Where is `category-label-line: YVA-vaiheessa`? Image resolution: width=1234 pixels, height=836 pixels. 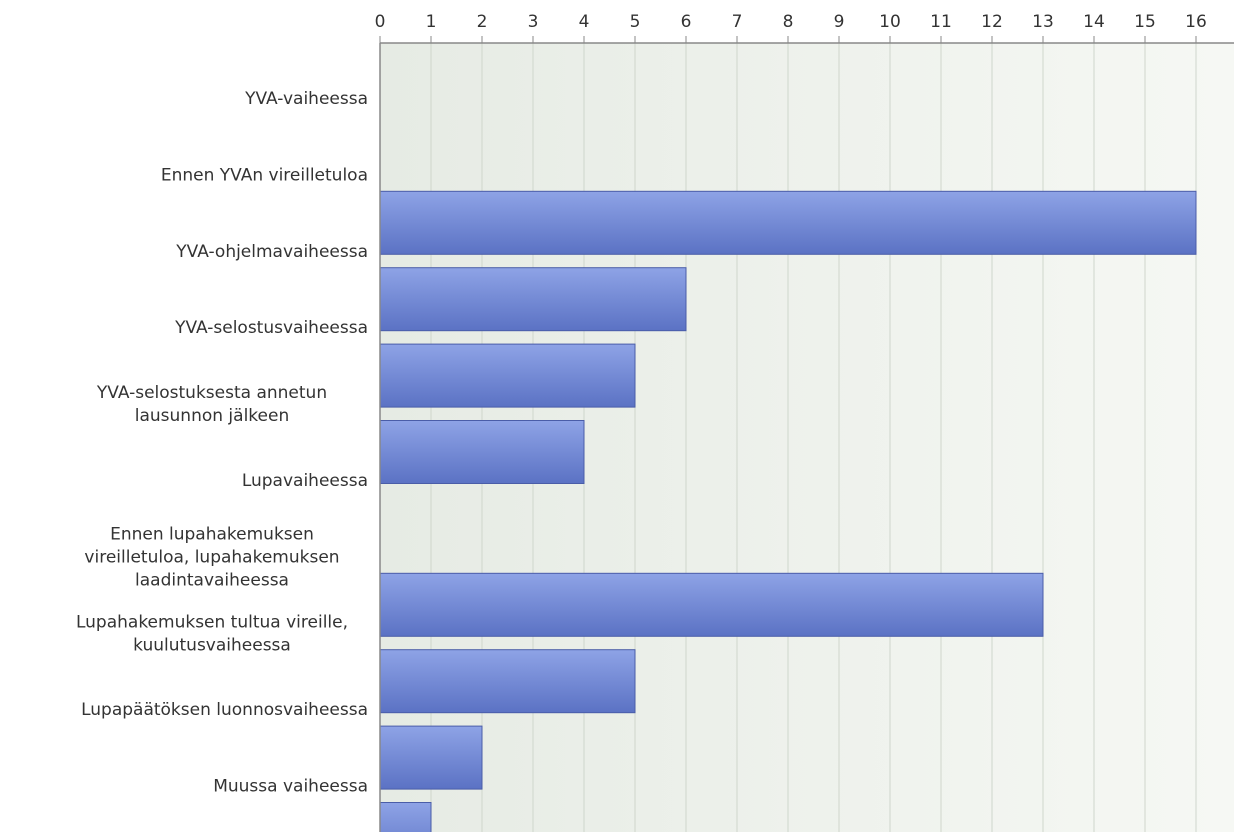 category-label-line: YVA-vaiheessa is located at coordinates (306, 99).